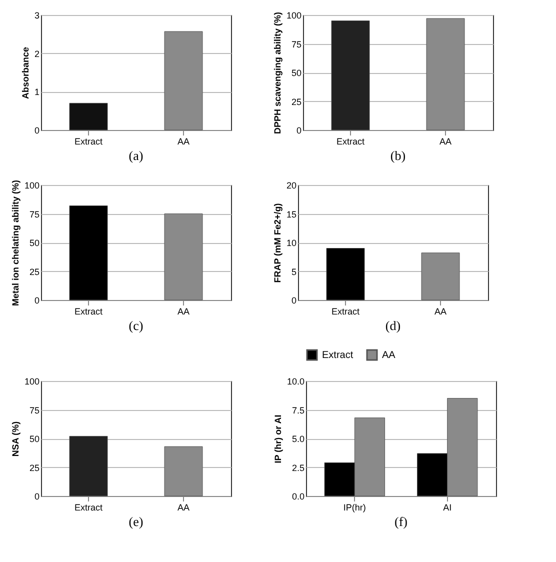 This screenshot has width=556, height=562. What do you see at coordinates (389, 355) in the screenshot?
I see `legend-label: AA` at bounding box center [389, 355].